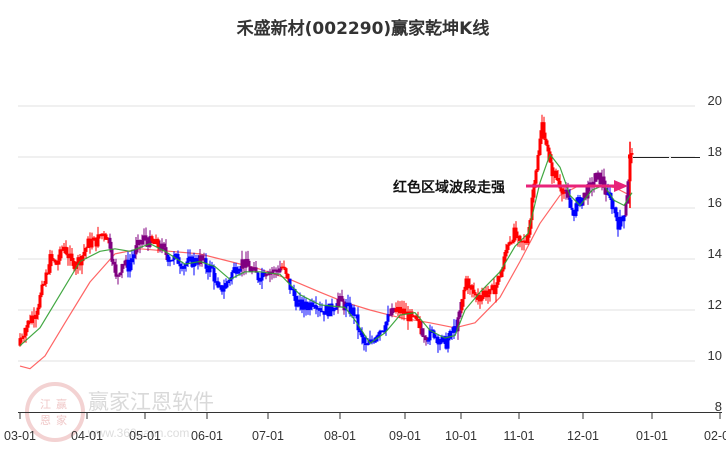  What do you see at coordinates (61, 420) in the screenshot?
I see `watermark-logo-char: 家` at bounding box center [61, 420].